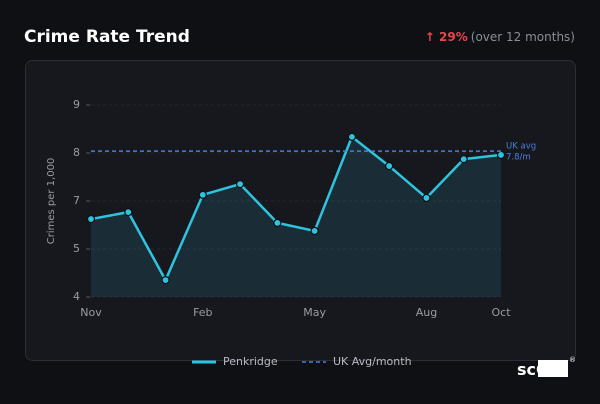 The image size is (600, 404). I want to click on y-tick-label: 9, so click(76, 104).